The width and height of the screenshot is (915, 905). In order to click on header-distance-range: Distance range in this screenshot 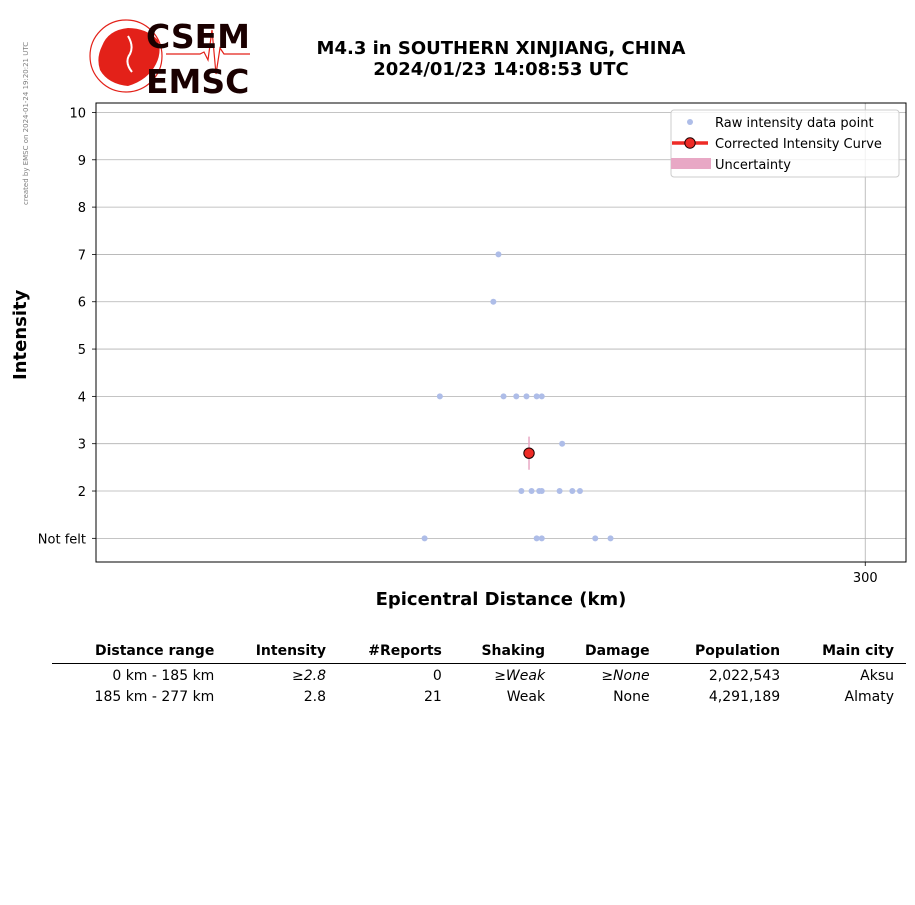, I will do `click(139, 652)`.